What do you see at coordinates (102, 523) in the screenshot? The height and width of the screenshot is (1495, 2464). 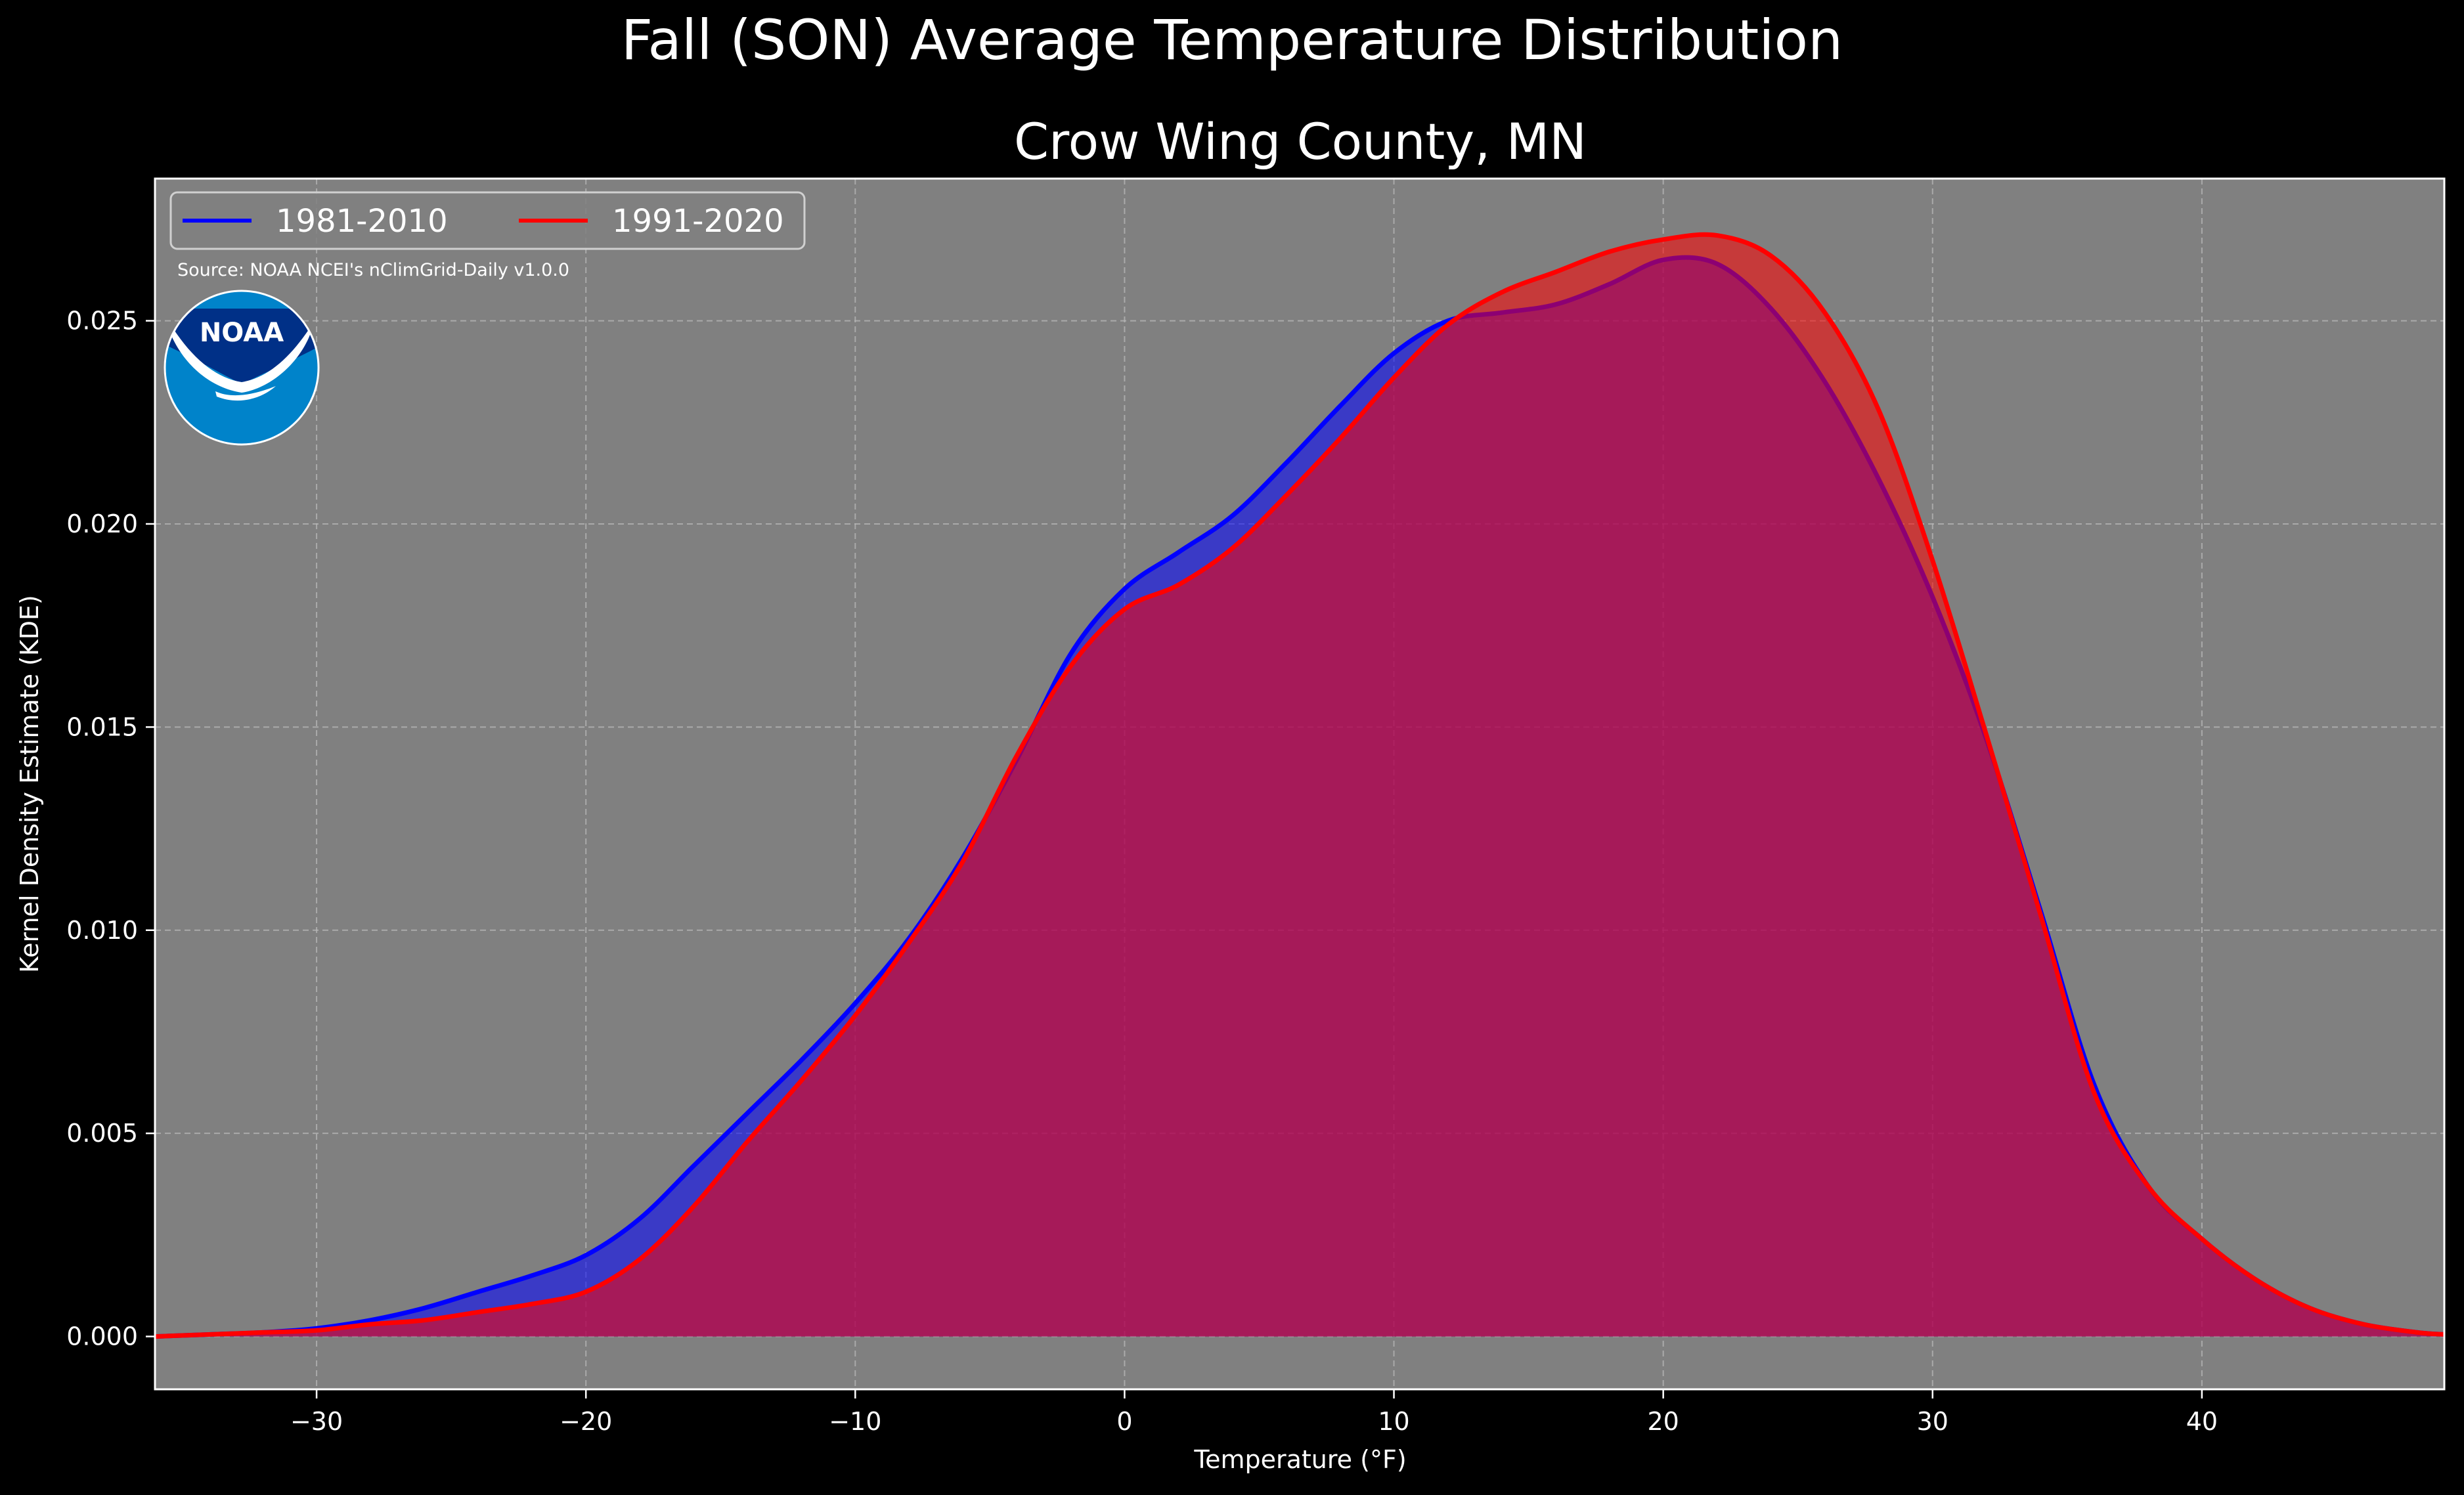 I see `y-tick-label: 0.020` at bounding box center [102, 523].